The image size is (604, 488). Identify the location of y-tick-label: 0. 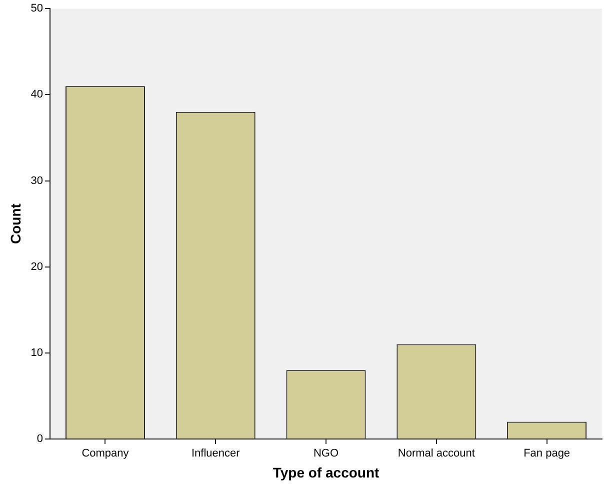
(40, 439).